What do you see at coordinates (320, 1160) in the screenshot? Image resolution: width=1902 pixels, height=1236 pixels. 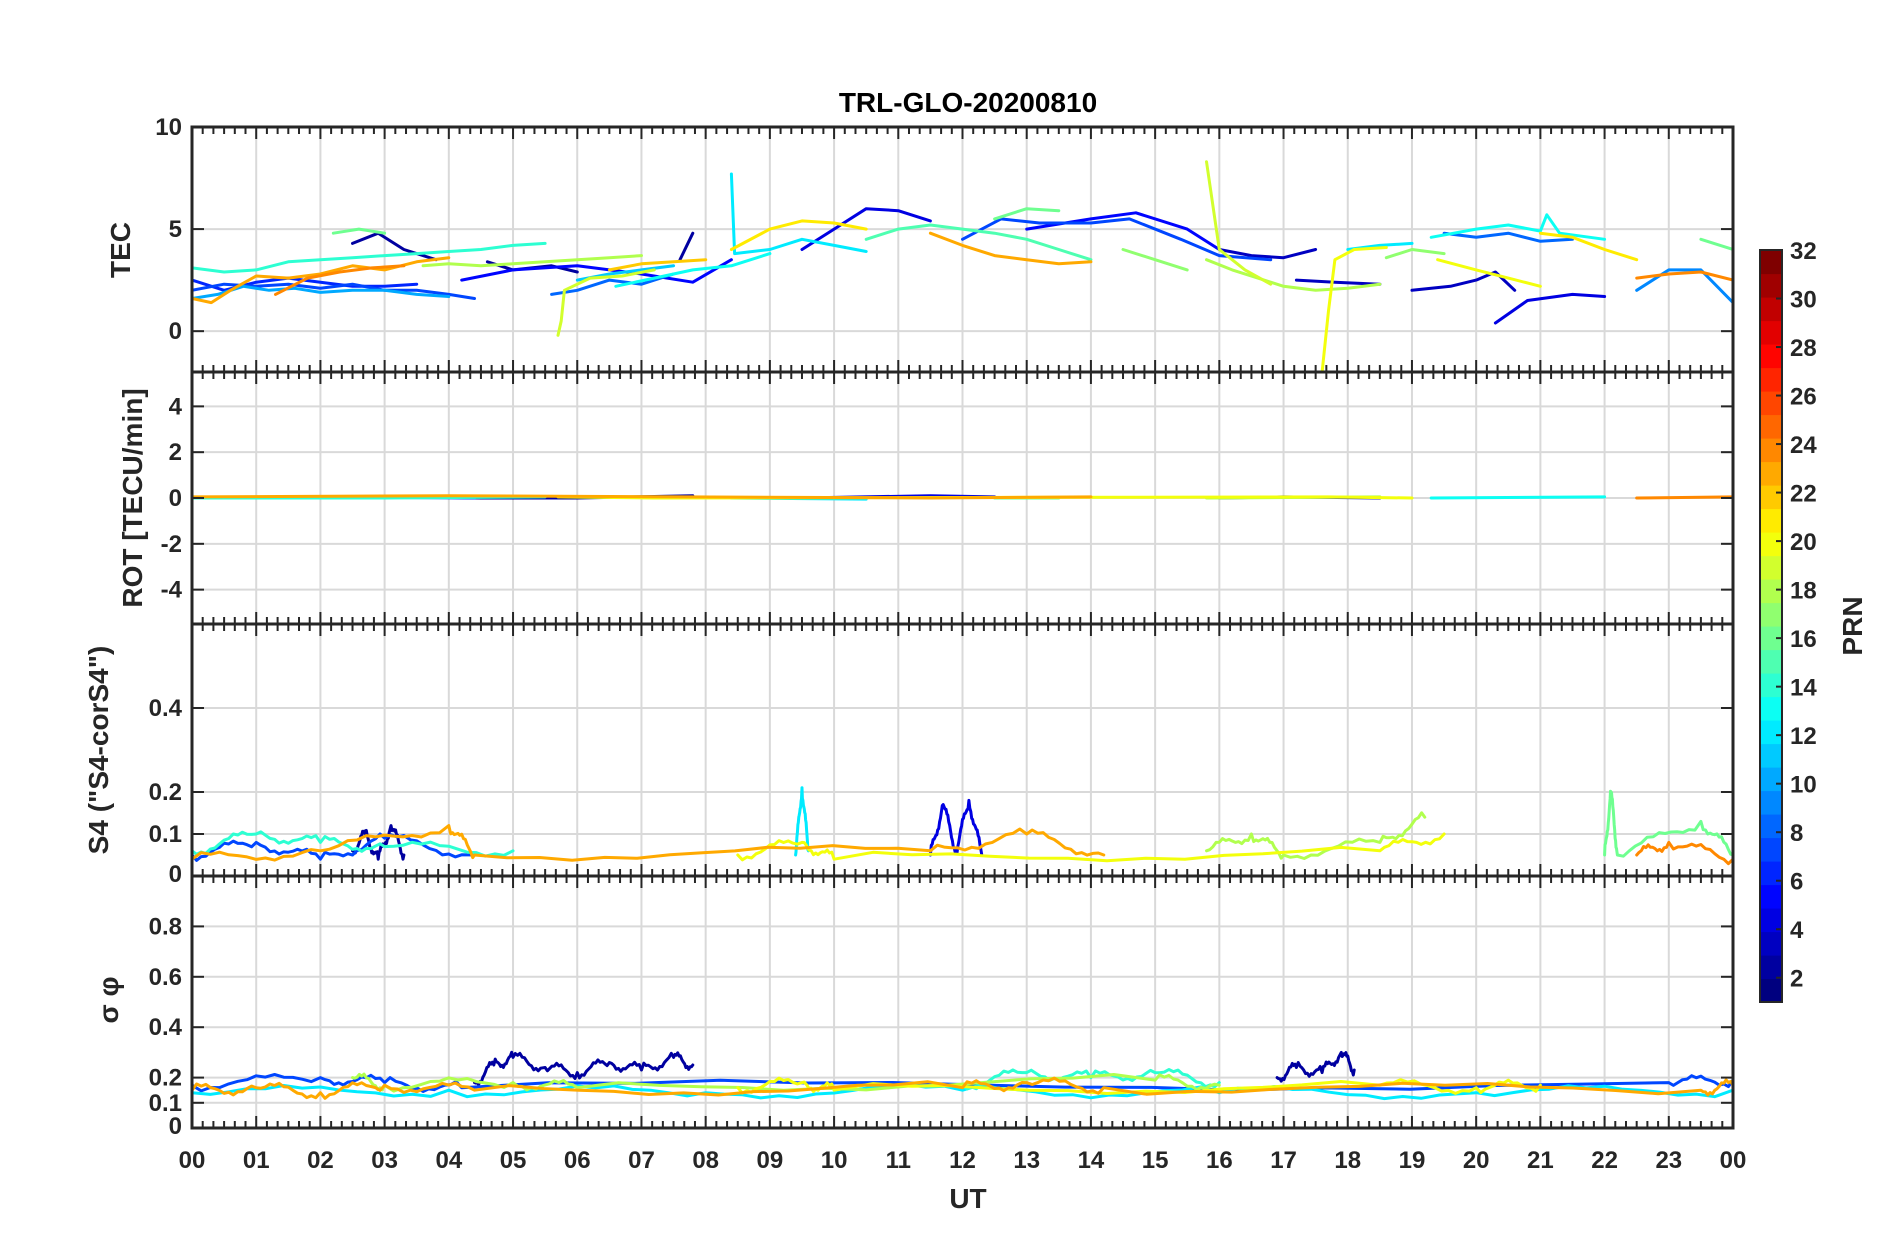 I see `x-tick-label: 02` at bounding box center [320, 1160].